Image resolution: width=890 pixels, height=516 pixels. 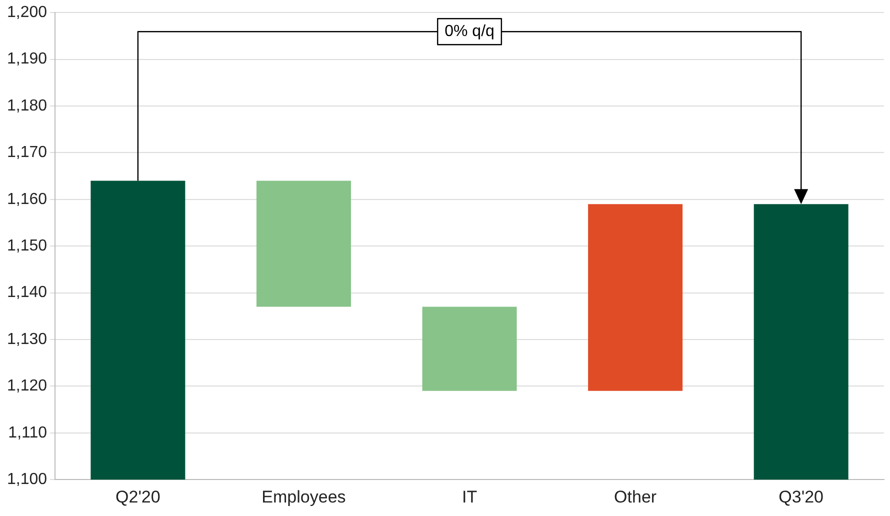 I want to click on y-tick-label: 1,110, so click(x=28, y=433).